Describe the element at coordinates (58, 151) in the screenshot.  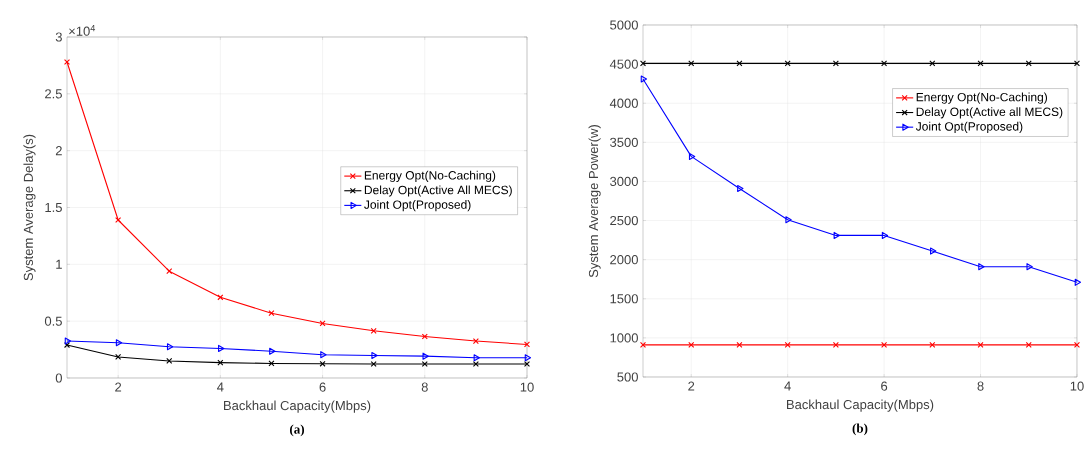
I see `y-tick-label: 2` at that location.